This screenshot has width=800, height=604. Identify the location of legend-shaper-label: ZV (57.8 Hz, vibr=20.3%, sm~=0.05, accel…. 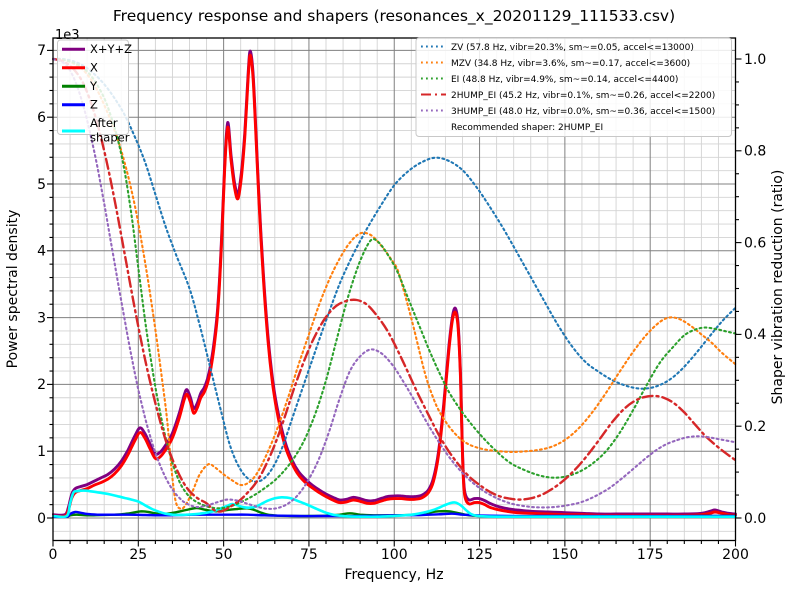
(572, 48).